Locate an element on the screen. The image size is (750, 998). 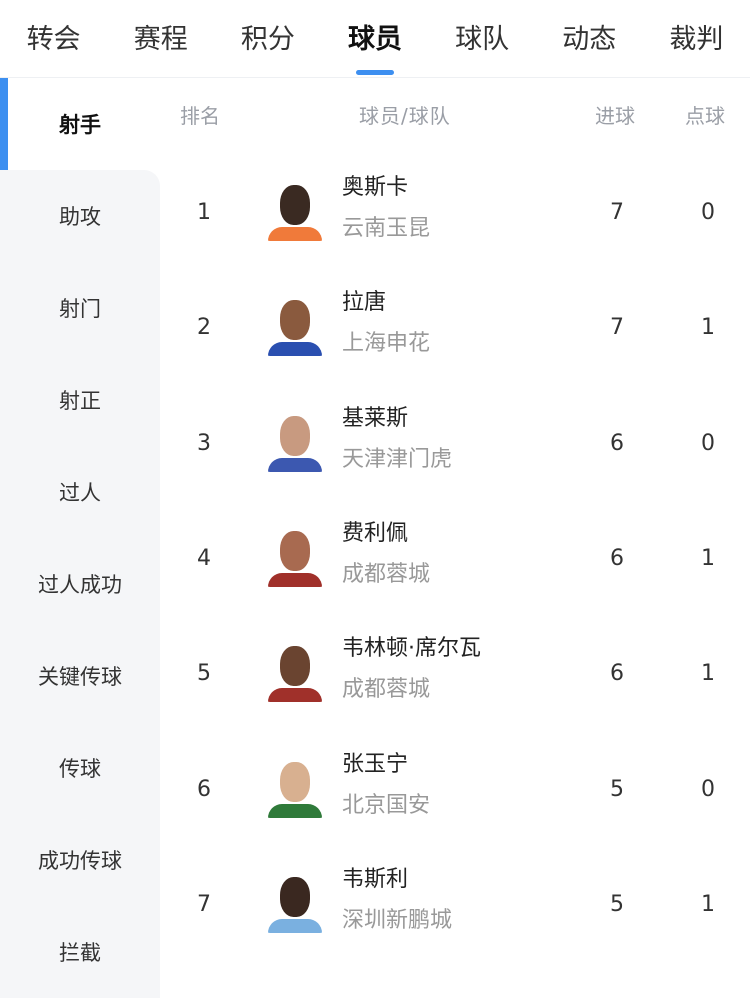
top-tabs: 转会 赛程 积分 球员 球队 动态 裁判 is located at coordinates (375, 39).